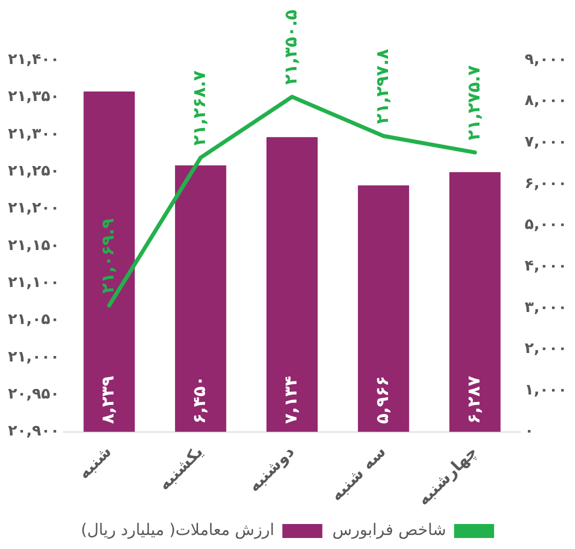  Describe the element at coordinates (529, 431) in the screenshot. I see `y2-tick-label: ۰` at that location.